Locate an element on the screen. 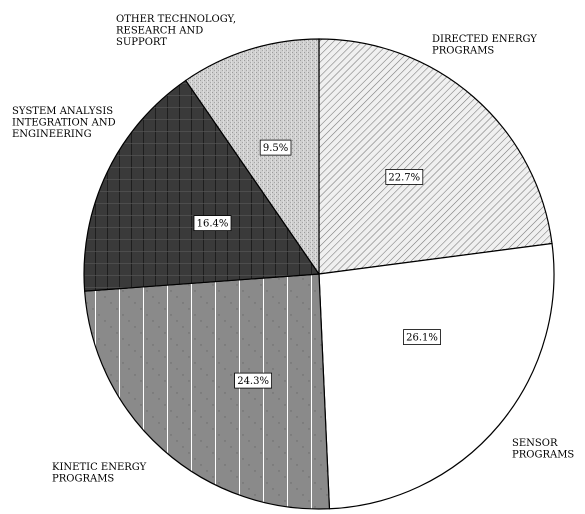 This screenshot has width=585, height=514. pie-value-label-4: 16.4% is located at coordinates (212, 223).